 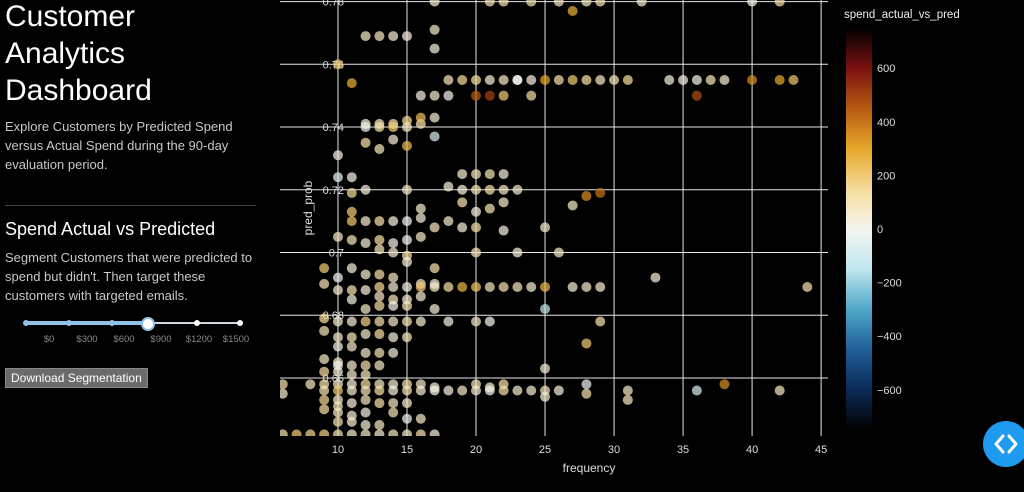 What do you see at coordinates (135, 332) in the screenshot?
I see `spend-slider: $0 $300 $600 $900 $1200 $1500` at bounding box center [135, 332].